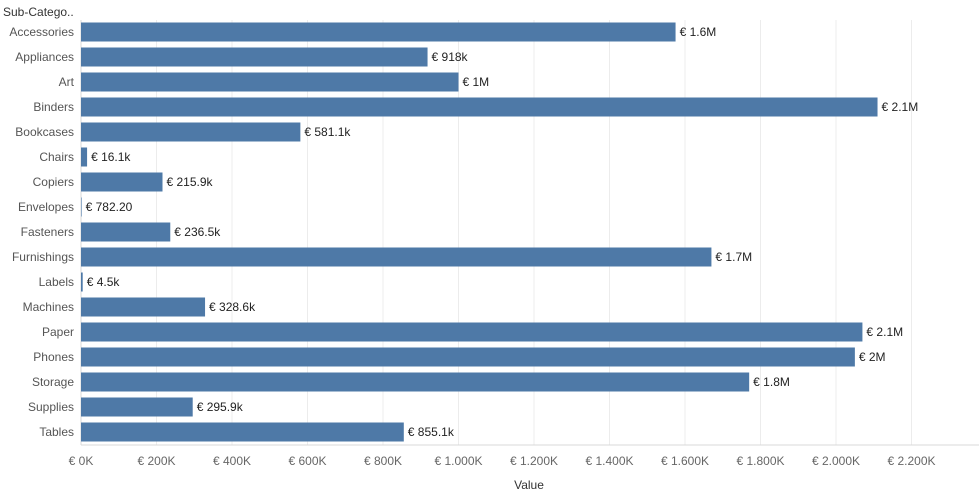 The width and height of the screenshot is (979, 500). What do you see at coordinates (111, 157) in the screenshot?
I see `data-label: € 16.1k` at bounding box center [111, 157].